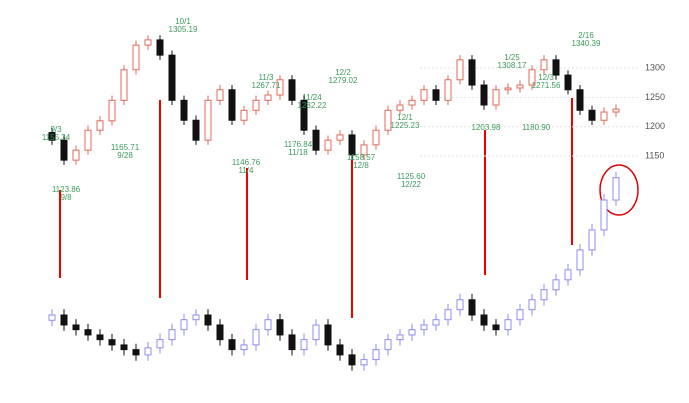 This screenshot has width=689, height=403. Describe the element at coordinates (361, 157) in the screenshot. I see `annotation: 1158.57` at that location.